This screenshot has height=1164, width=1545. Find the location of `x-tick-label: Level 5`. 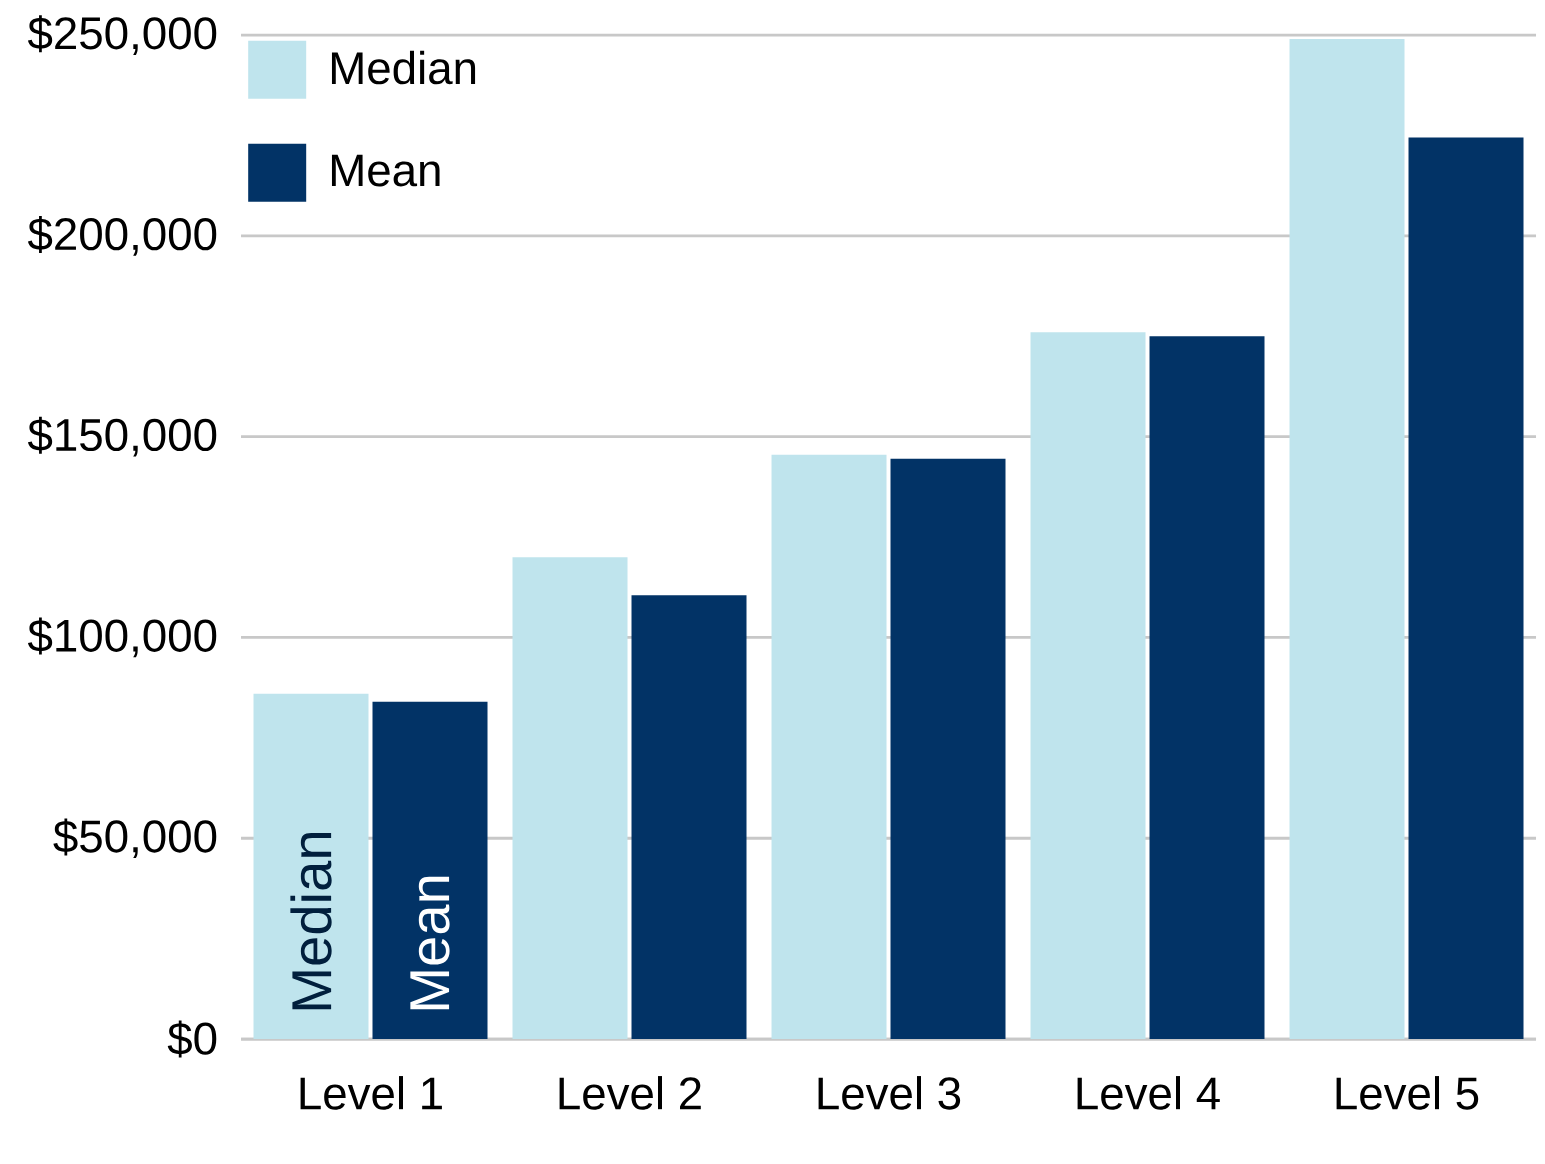

x-tick-label: Level 5 is located at coordinates (1407, 1093).